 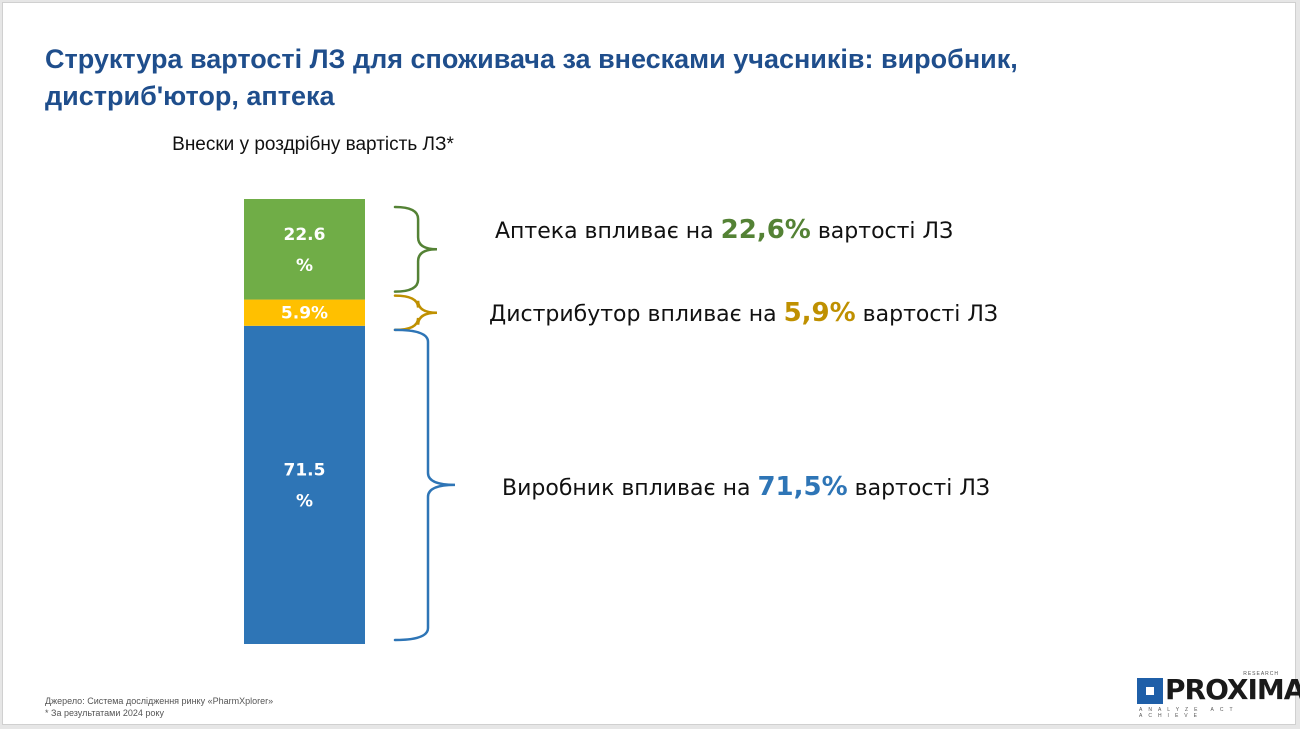 What do you see at coordinates (819, 313) in the screenshot?
I see `annotation-value: 5,9%` at bounding box center [819, 313].